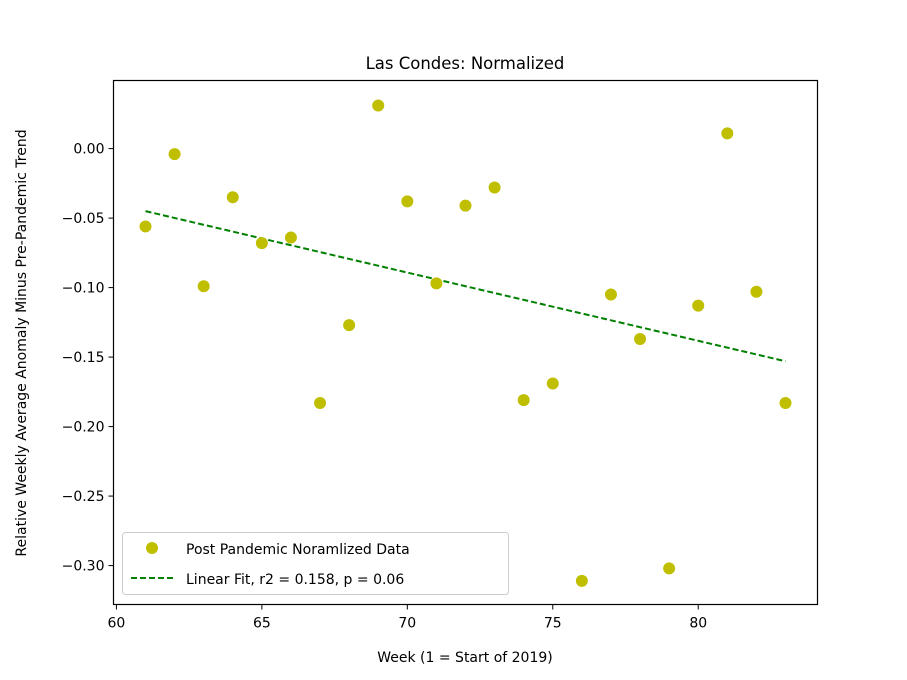 The height and width of the screenshot is (680, 907). I want to click on y-tick-label: 0.00, so click(88, 150).